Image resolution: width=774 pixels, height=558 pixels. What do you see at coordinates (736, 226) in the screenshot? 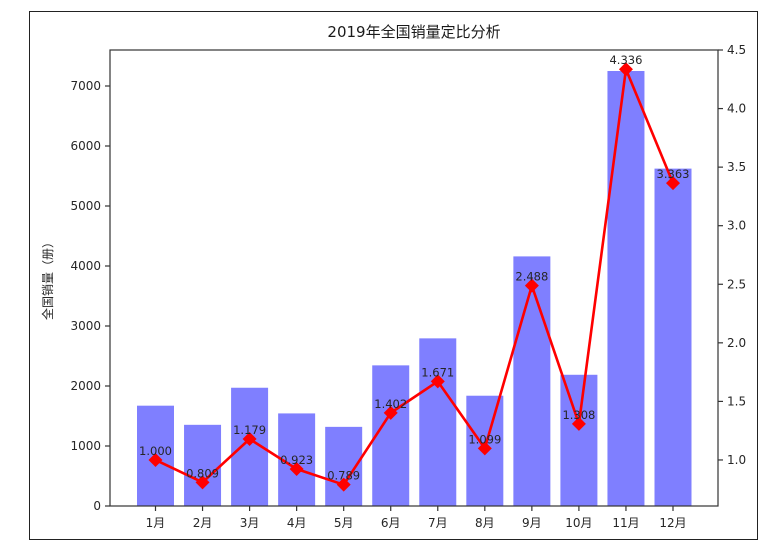
I see `y2-tick-label: 3.0` at bounding box center [736, 226].